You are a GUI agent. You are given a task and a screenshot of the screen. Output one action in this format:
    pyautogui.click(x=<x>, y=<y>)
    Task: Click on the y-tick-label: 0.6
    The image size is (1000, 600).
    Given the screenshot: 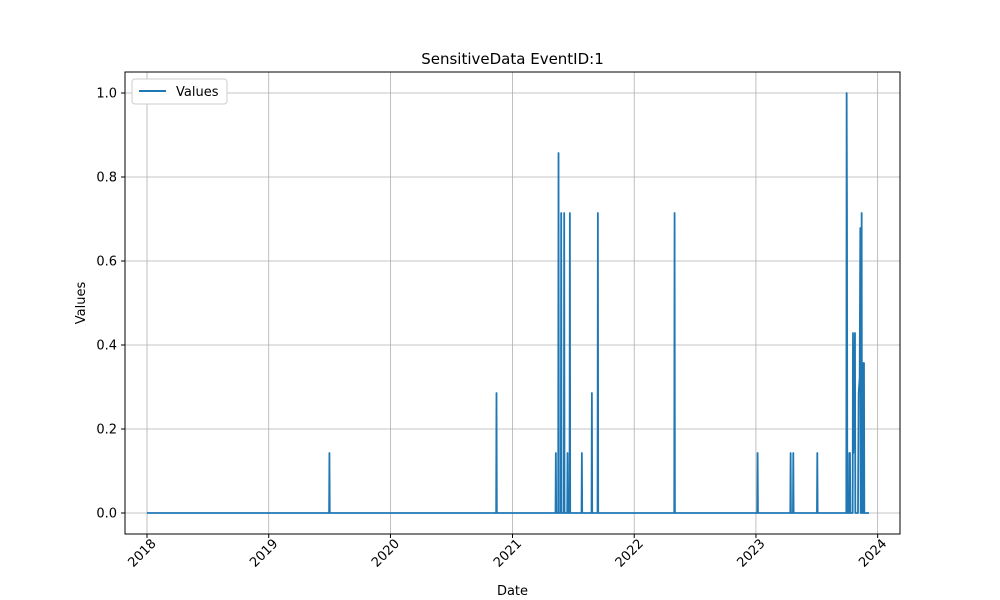 What is the action you would take?
    pyautogui.click(x=106, y=262)
    